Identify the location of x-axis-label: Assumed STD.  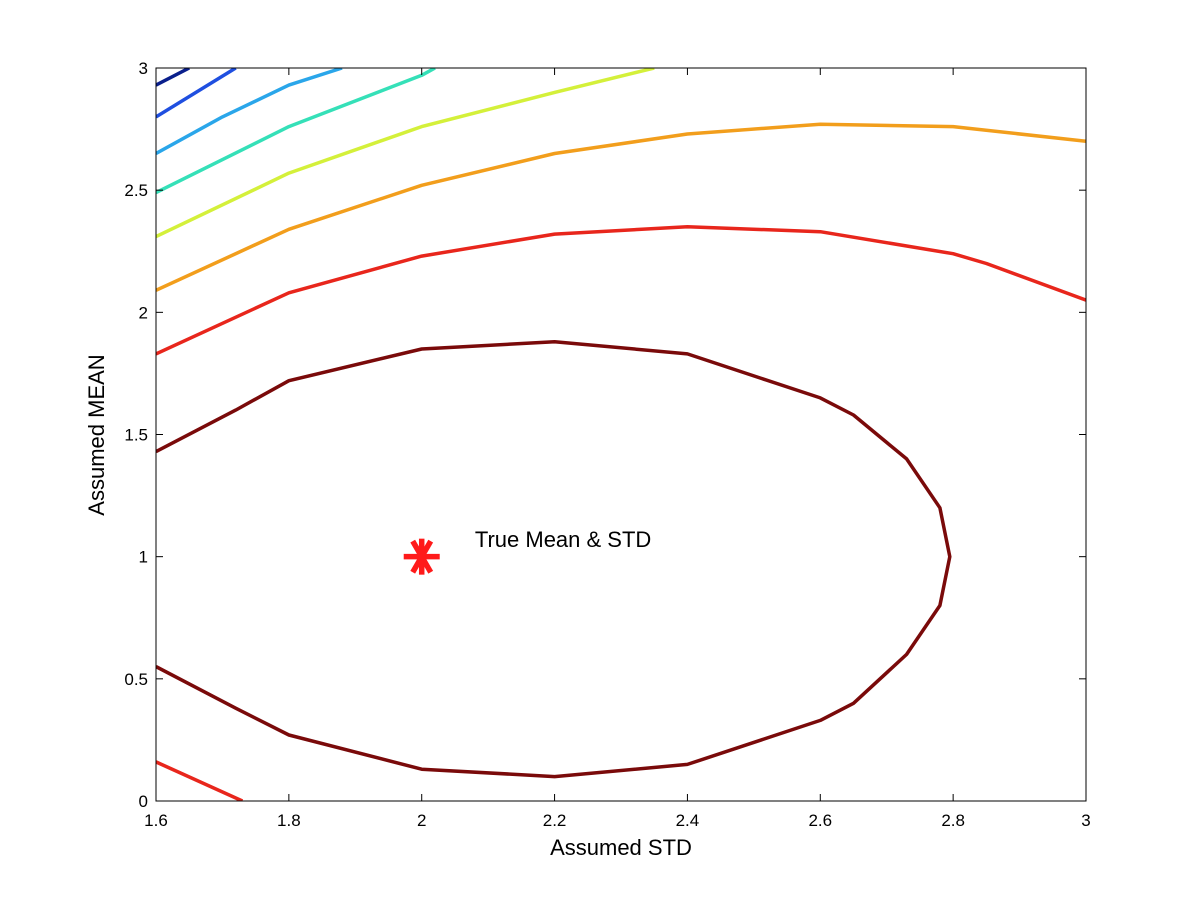
(621, 847).